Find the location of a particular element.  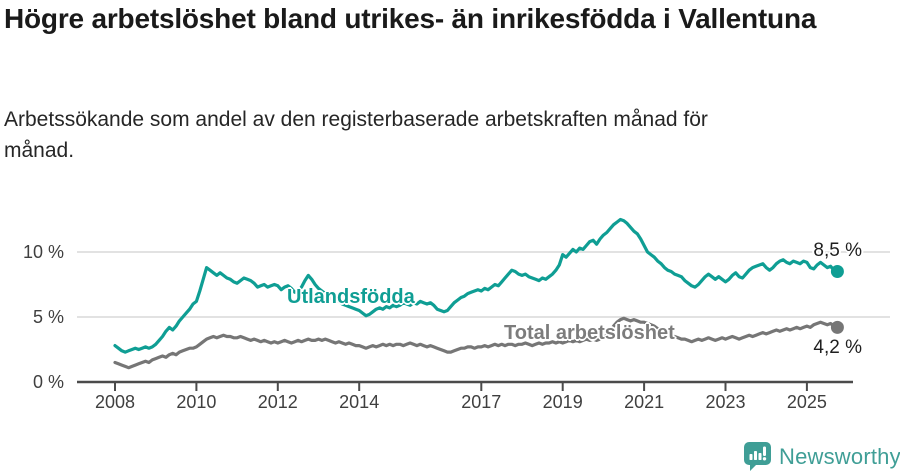

x-tick-label-2008: 2008 is located at coordinates (115, 402).